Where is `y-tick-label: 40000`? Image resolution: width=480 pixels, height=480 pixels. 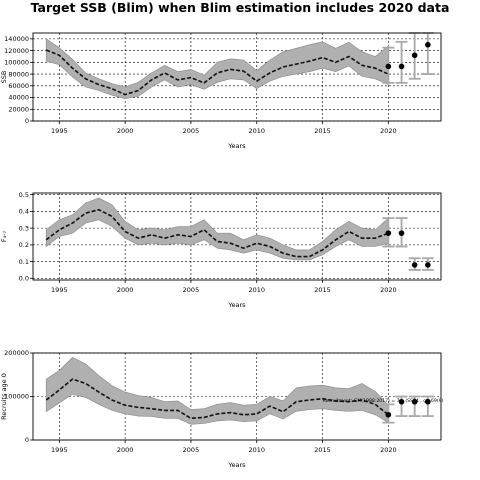 y-tick-label: 40000 is located at coordinates (18, 98).